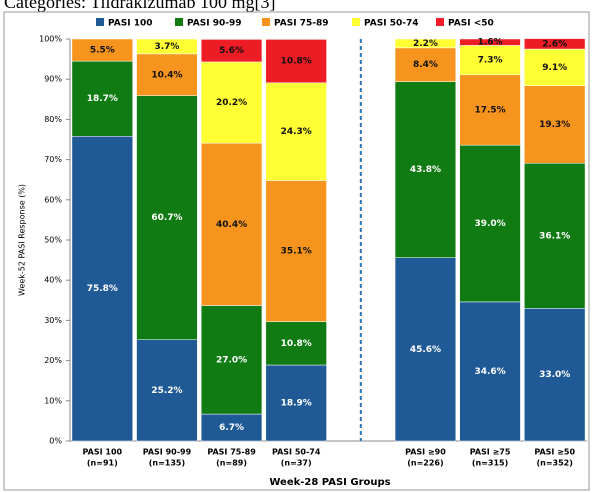  I want to click on data-label: 19.3%, so click(554, 125).